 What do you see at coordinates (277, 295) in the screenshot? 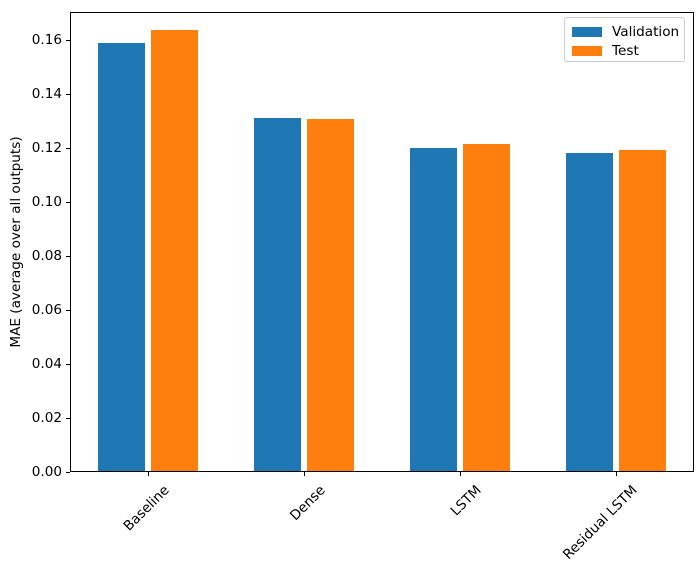
I see `bar-validation-dense` at bounding box center [277, 295].